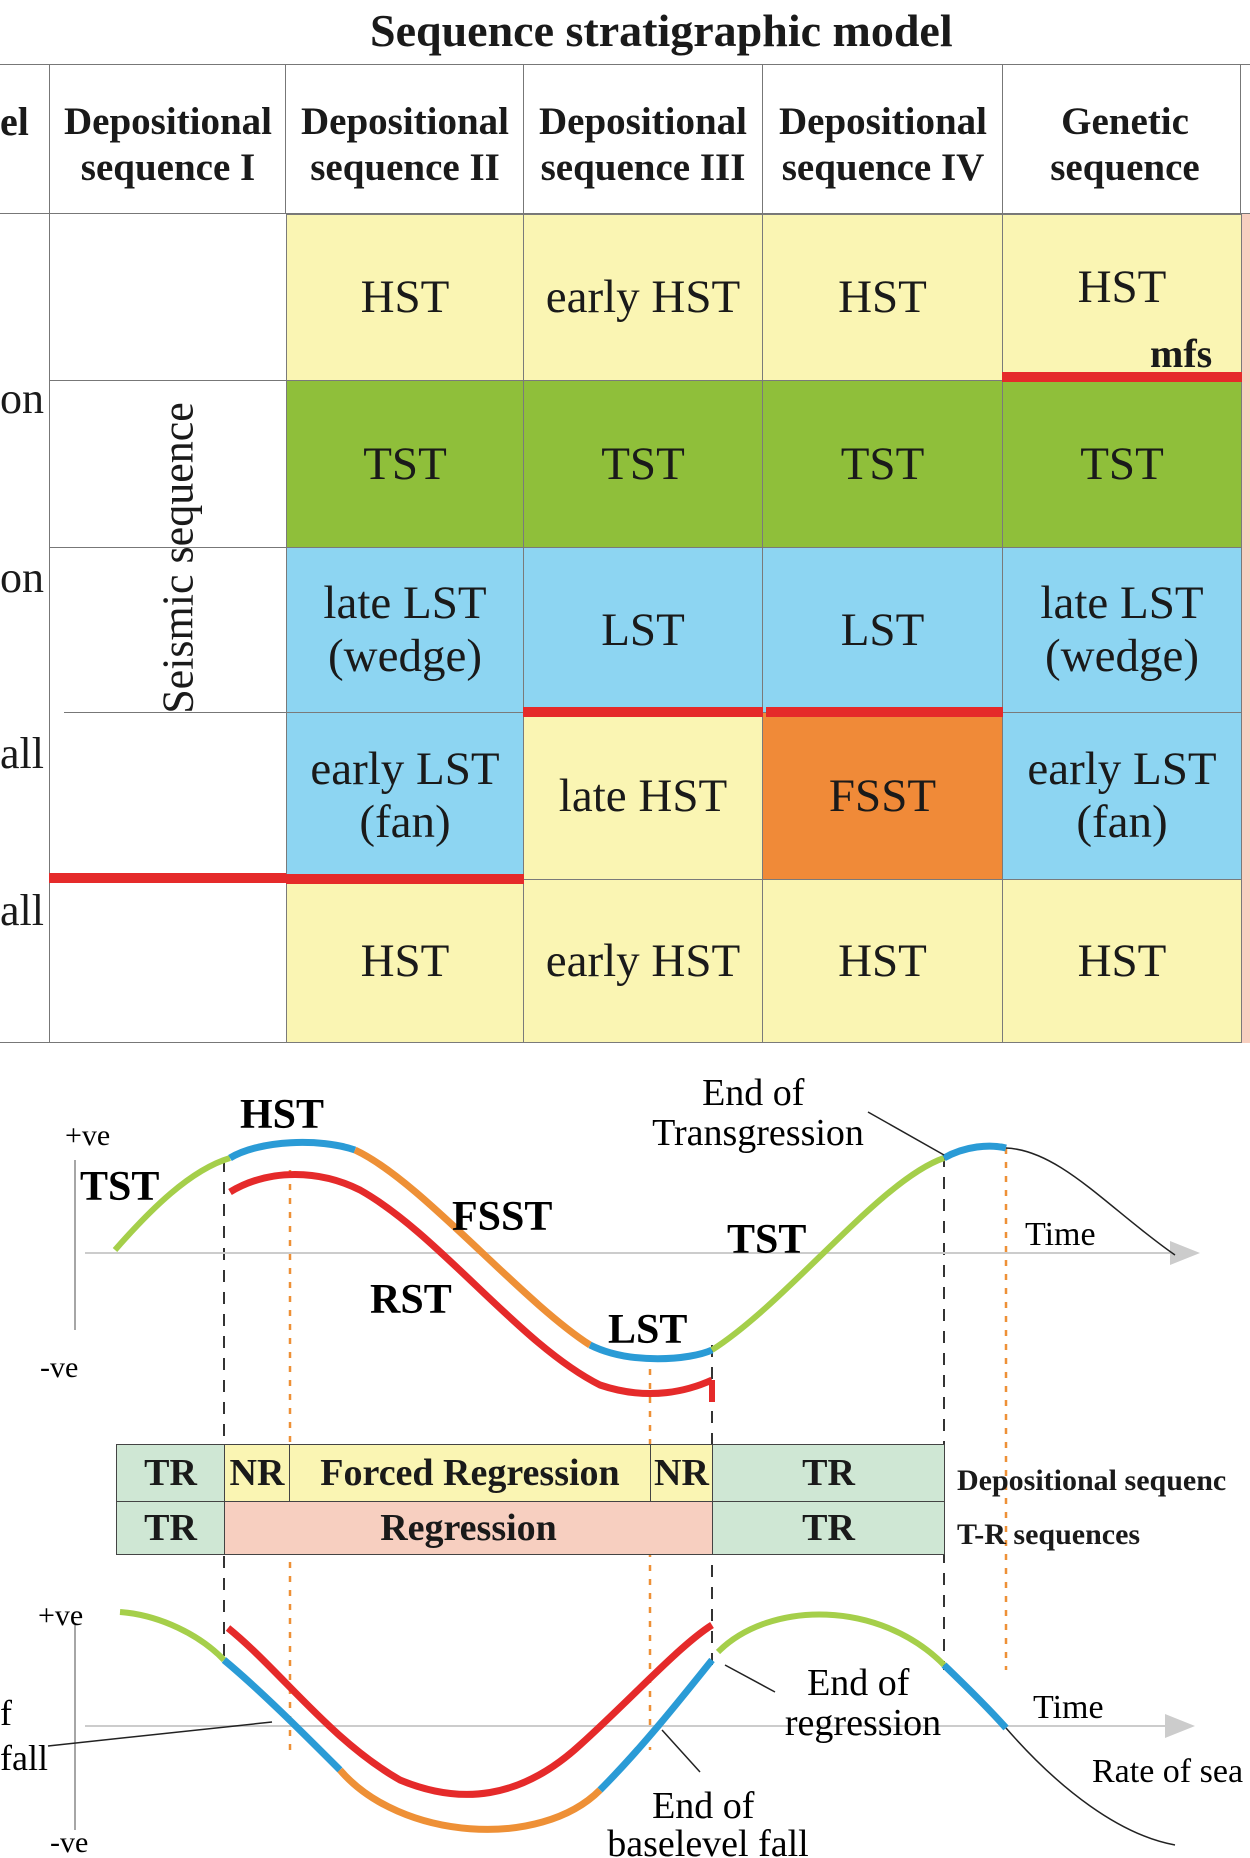  What do you see at coordinates (643, 144) in the screenshot?
I see `column-header-depositional-iii: Depositional sequence III` at bounding box center [643, 144].